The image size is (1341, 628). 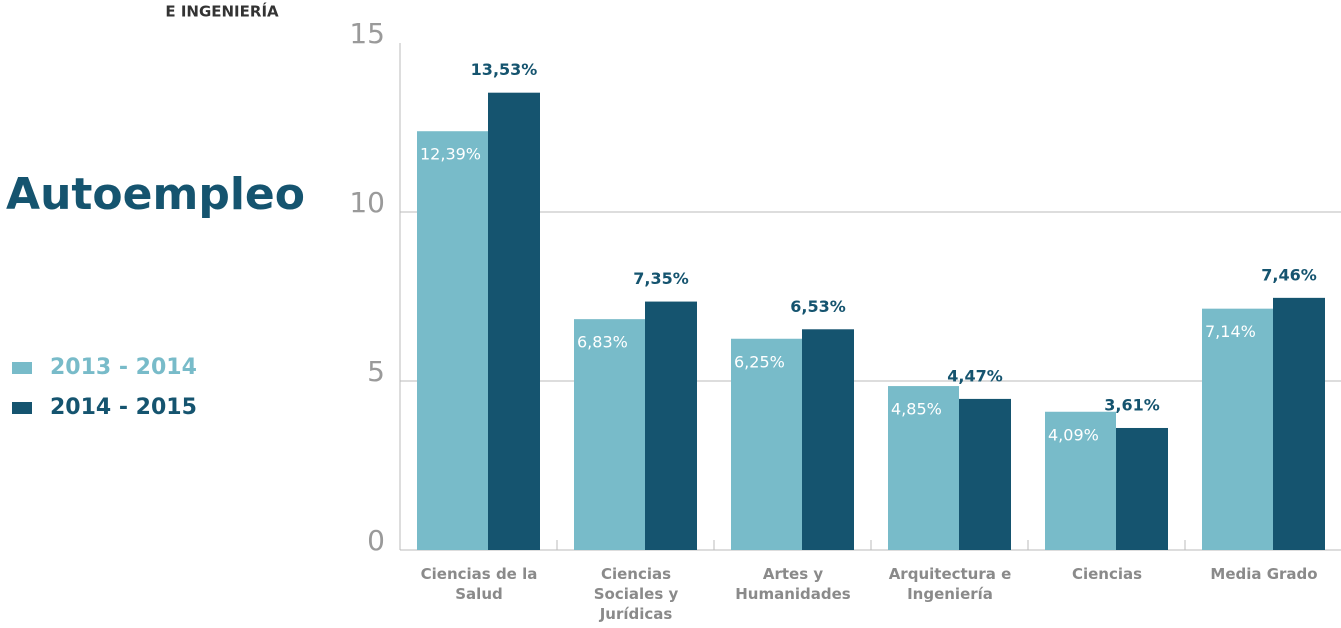 What do you see at coordinates (504, 69) in the screenshot?
I see `value-label: 13,53%` at bounding box center [504, 69].